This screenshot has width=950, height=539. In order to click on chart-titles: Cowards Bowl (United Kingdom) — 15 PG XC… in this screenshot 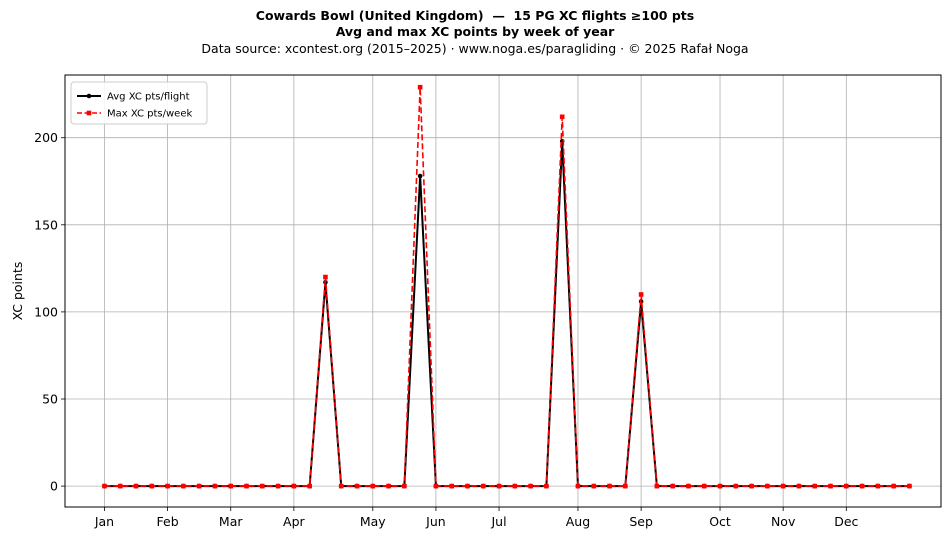, I will do `click(475, 32)`.